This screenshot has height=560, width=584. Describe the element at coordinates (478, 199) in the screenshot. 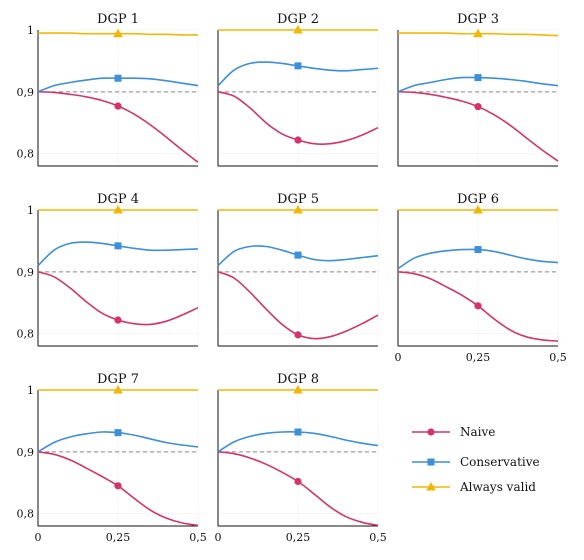

I see `panel-title: DGP 6` at that location.